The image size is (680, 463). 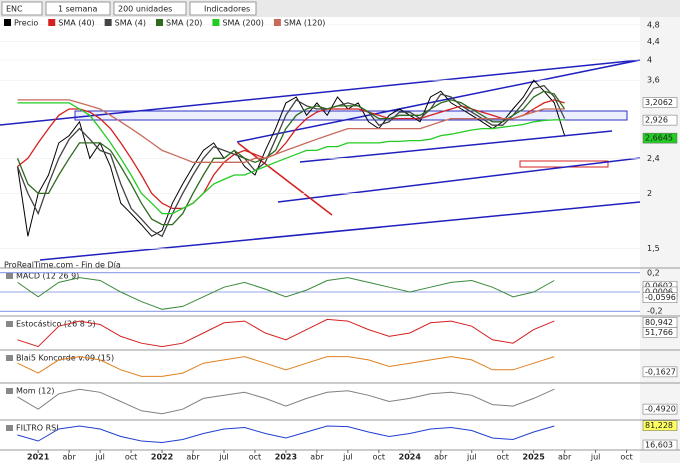 I want to click on y-tick-label: 3,6, so click(x=653, y=80).